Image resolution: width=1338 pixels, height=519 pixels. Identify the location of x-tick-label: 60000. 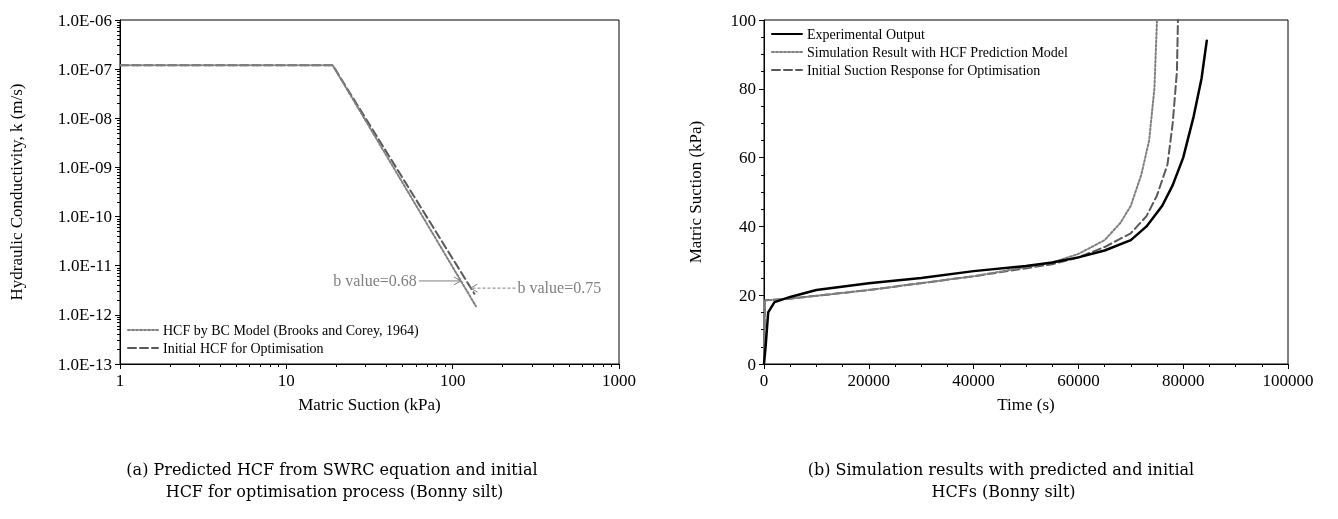
(1078, 380).